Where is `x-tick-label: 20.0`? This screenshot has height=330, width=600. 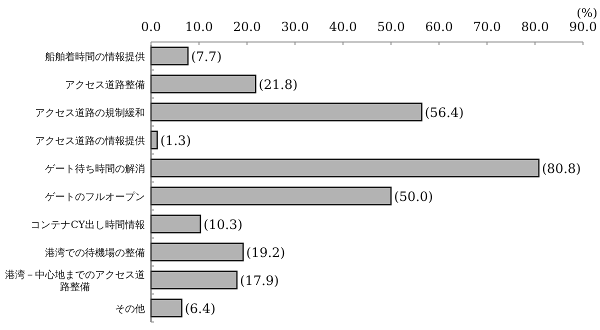
x-tick-label: 20.0 is located at coordinates (247, 26).